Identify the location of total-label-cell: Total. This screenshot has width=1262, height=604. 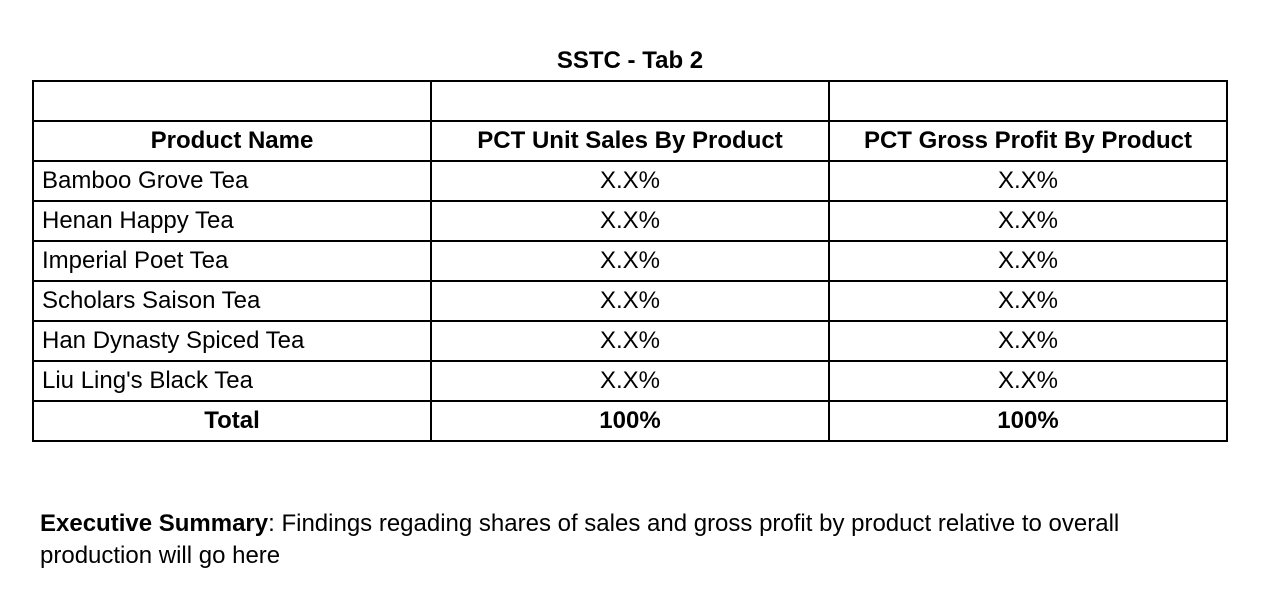
(232, 421).